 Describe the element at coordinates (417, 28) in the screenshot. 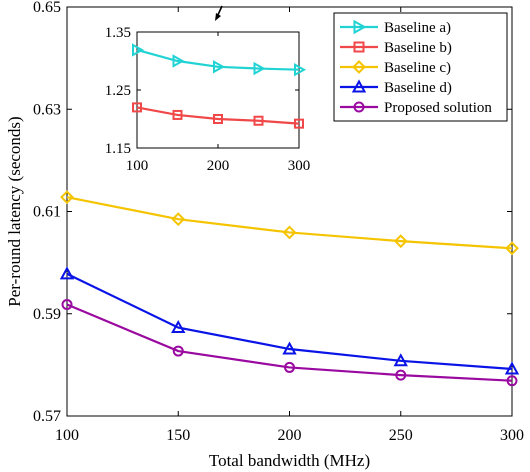

I see `legend-label-baseline-a: Baseline a)` at that location.